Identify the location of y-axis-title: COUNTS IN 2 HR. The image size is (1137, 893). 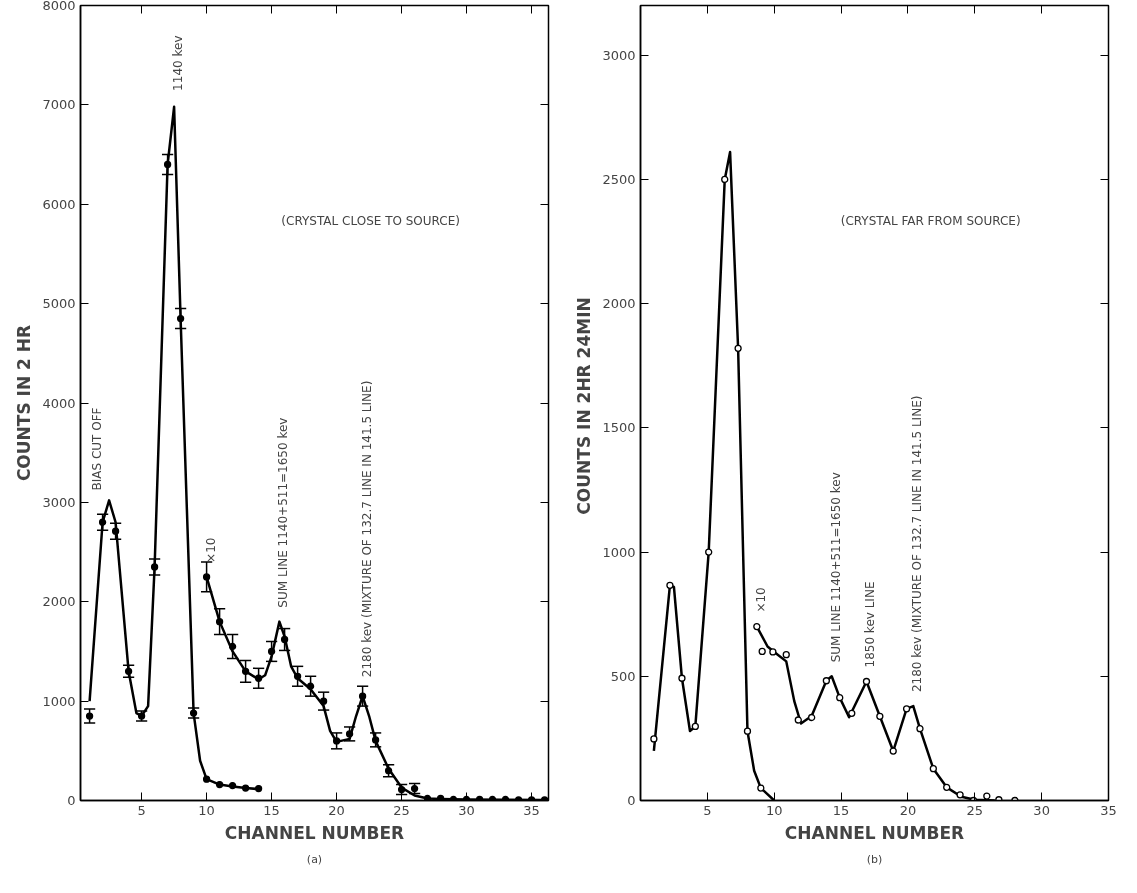
(24, 403).